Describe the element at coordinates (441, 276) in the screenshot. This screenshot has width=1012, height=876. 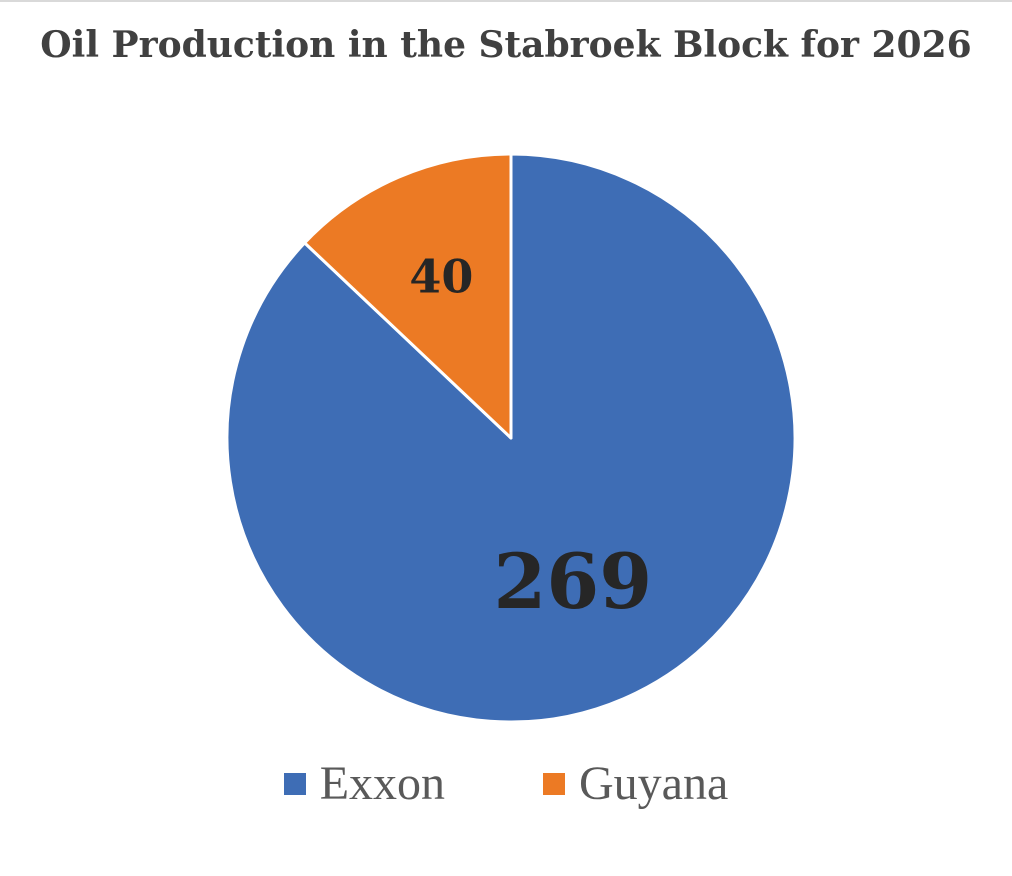
I see `data-label-guyana: 40` at that location.